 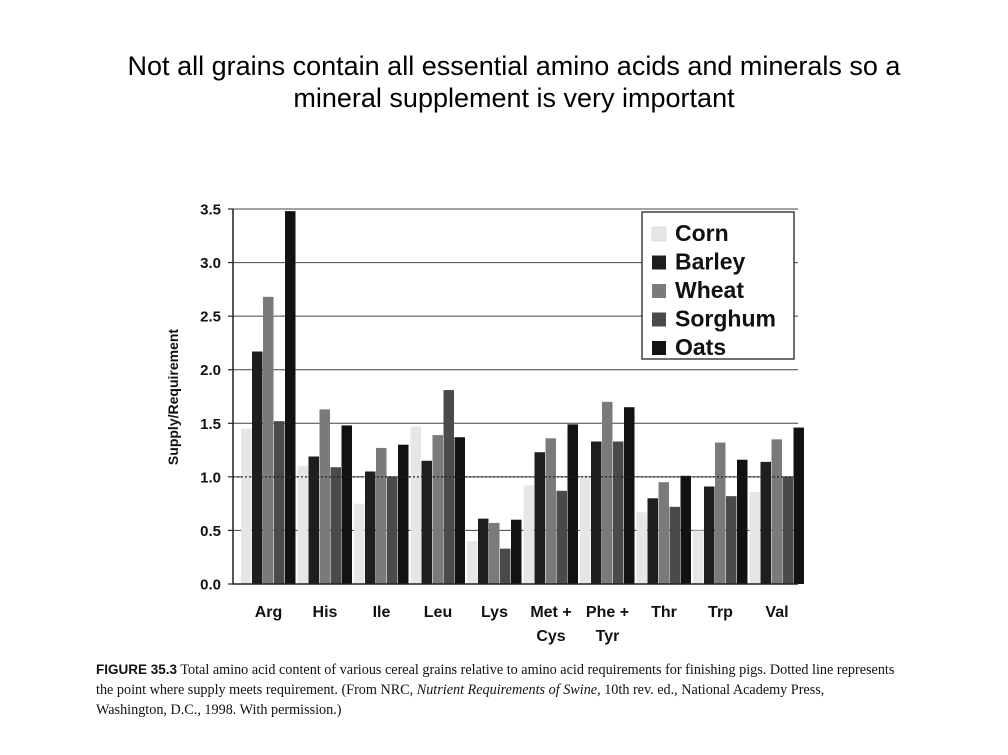 I want to click on x-tick-label: Lys, so click(x=494, y=612).